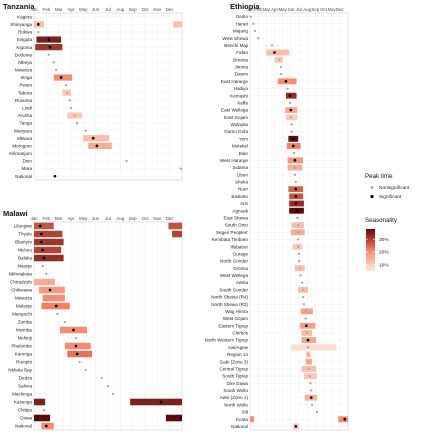 Image resolution: width=436 pixels, height=440 pixels. Describe the element at coordinates (24, 250) in the screenshot. I see `malawi-row-label: Ntcheu` at that location.